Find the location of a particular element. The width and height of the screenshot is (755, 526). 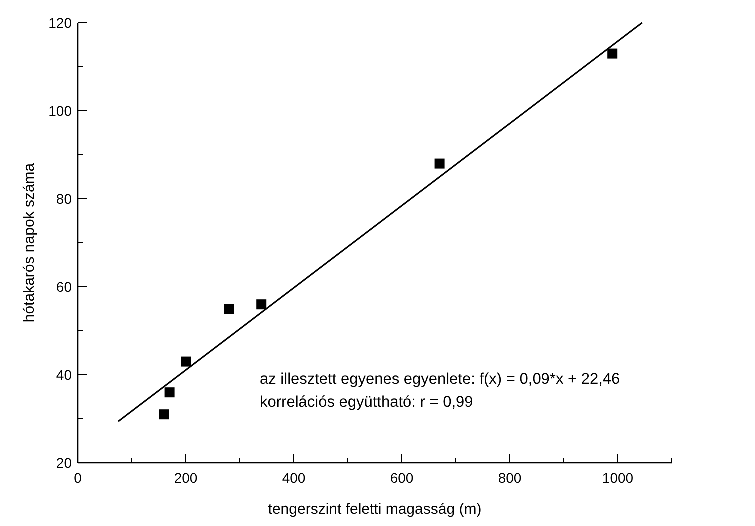

y-axis-title: hótakarós napok száma is located at coordinates (29, 242).